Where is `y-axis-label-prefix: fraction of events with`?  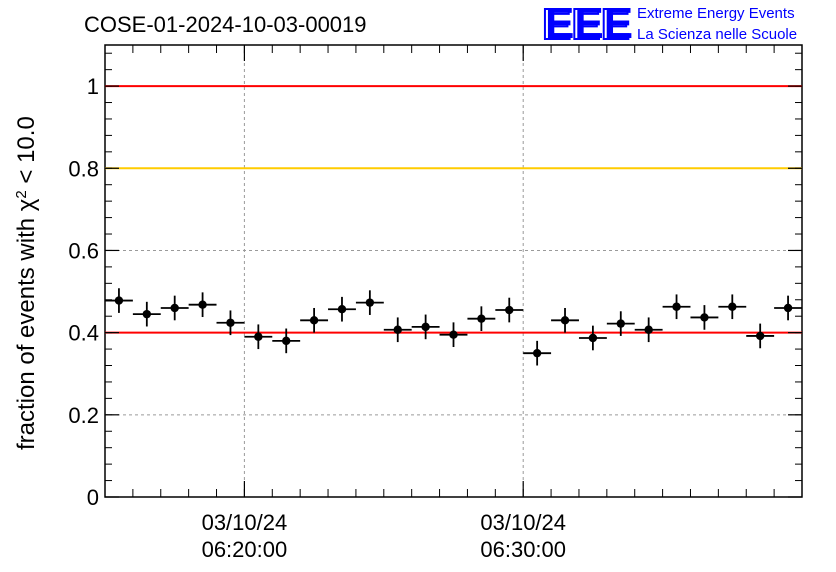
y-axis-label-prefix: fraction of events with is located at coordinates (26, 330).